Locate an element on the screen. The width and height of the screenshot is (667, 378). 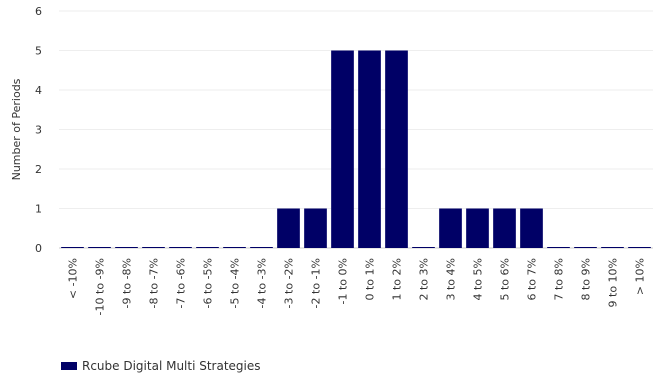
y-tick-label: 6 is located at coordinates (38, 11).